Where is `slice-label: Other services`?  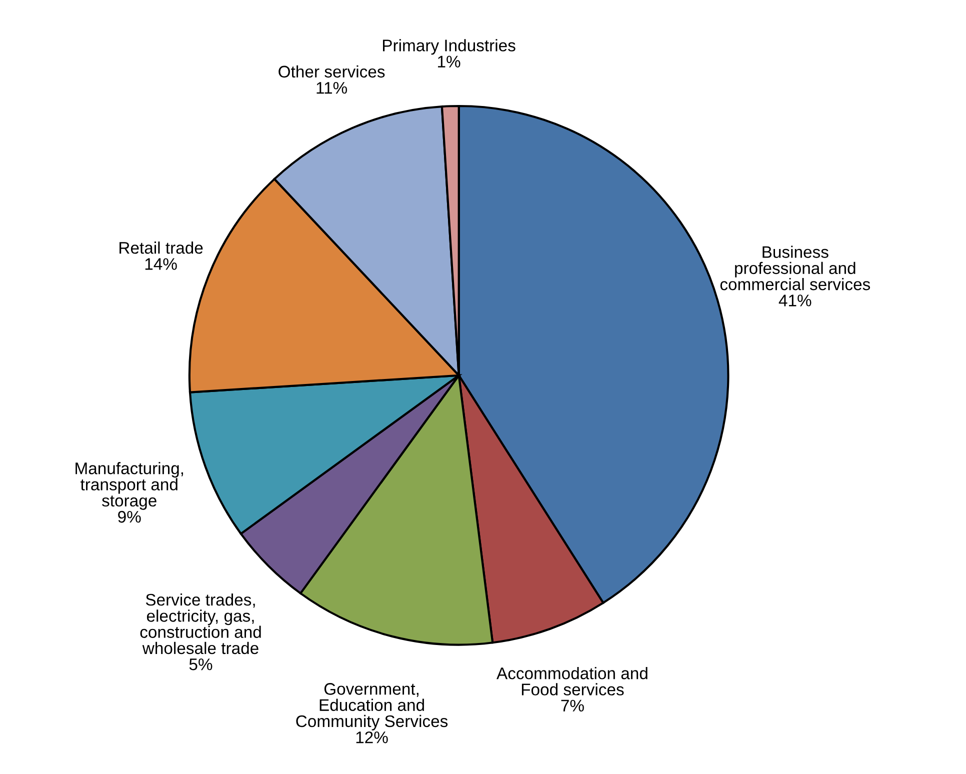
slice-label: Other services is located at coordinates (331, 71).